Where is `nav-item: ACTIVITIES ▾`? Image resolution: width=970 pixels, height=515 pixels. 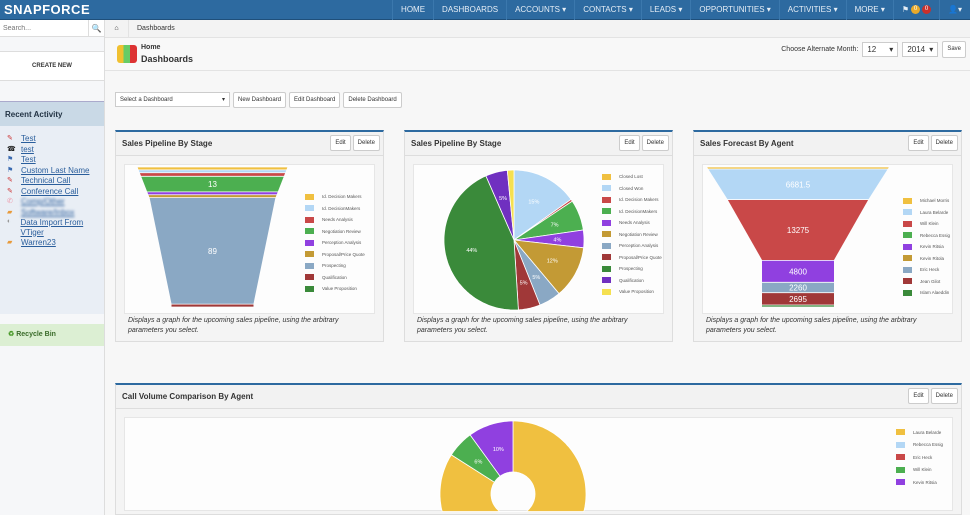
nav-item: ACTIVITIES ▾ is located at coordinates (812, 10).